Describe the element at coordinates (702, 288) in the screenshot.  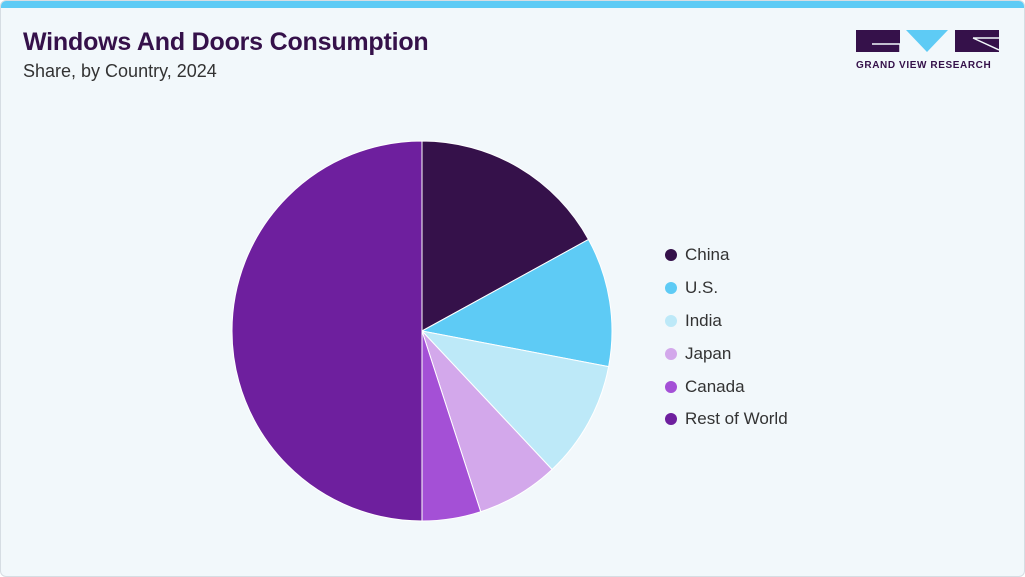
I see `legend-label: U.S.` at that location.